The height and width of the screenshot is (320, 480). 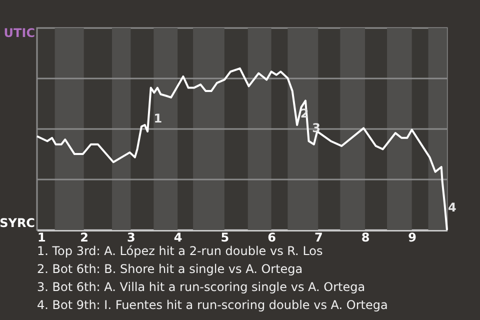 I want to click on text: 3. Bot 6th: A. Villa hit a run-scoring single vs A. Ortega, so click(x=201, y=287).